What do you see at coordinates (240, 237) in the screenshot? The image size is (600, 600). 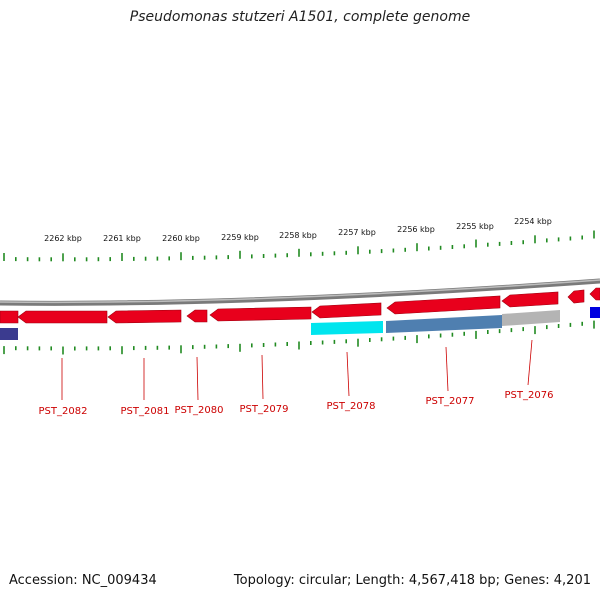 I see `kbp-label-2259: 2259 kbp` at bounding box center [240, 237].